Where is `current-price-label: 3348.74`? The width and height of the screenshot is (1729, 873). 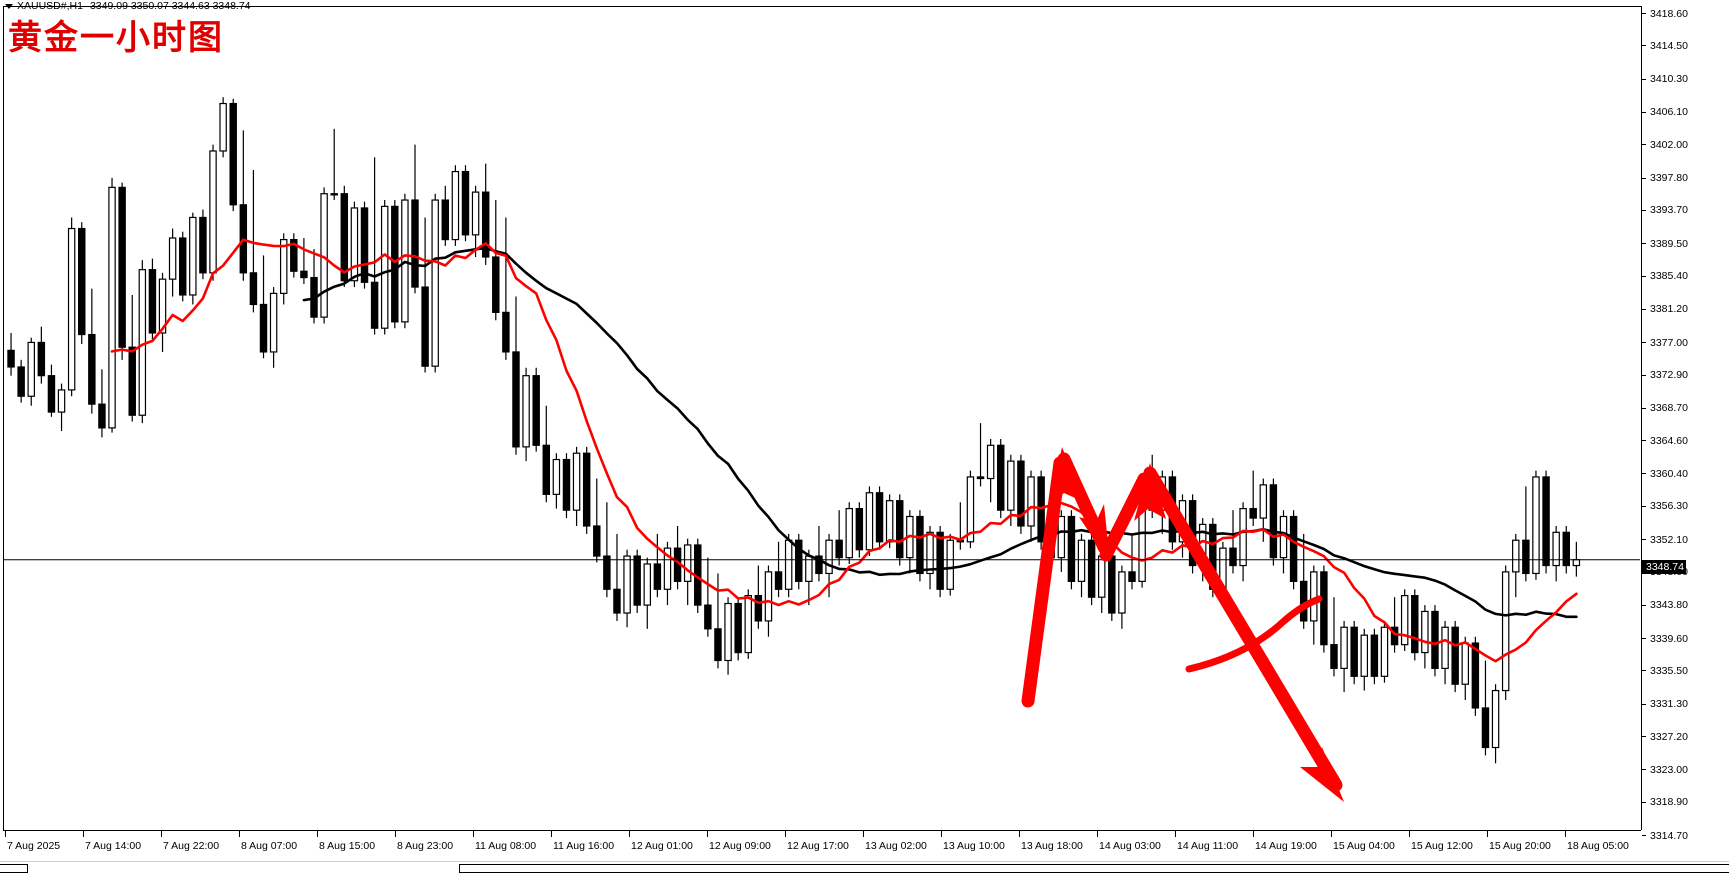 current-price-label: 3348.74 is located at coordinates (1665, 566).